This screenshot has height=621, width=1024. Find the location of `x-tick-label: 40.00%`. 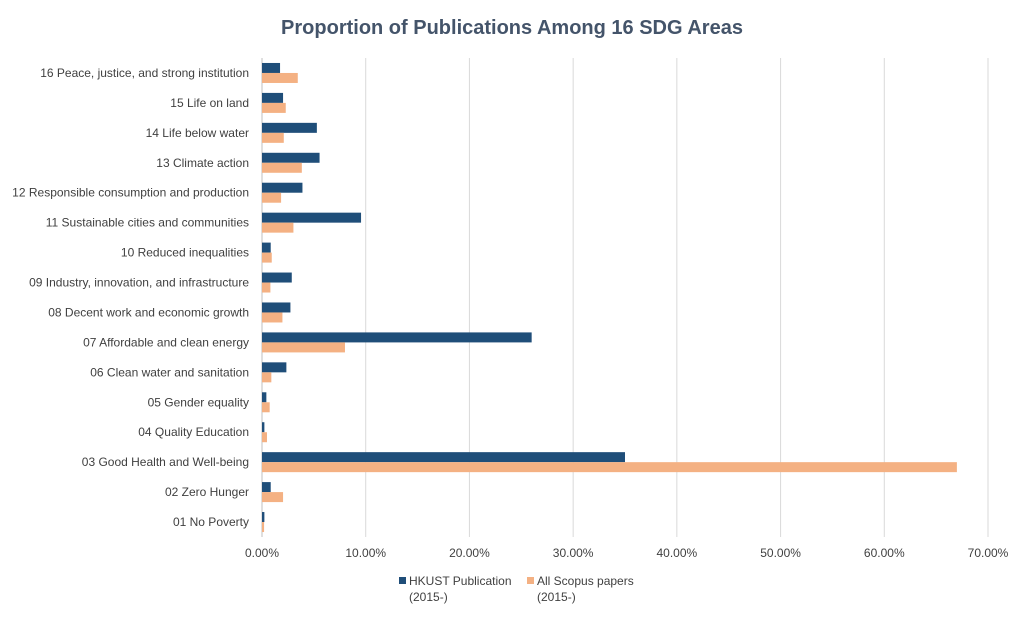

x-tick-label: 40.00% is located at coordinates (677, 553).